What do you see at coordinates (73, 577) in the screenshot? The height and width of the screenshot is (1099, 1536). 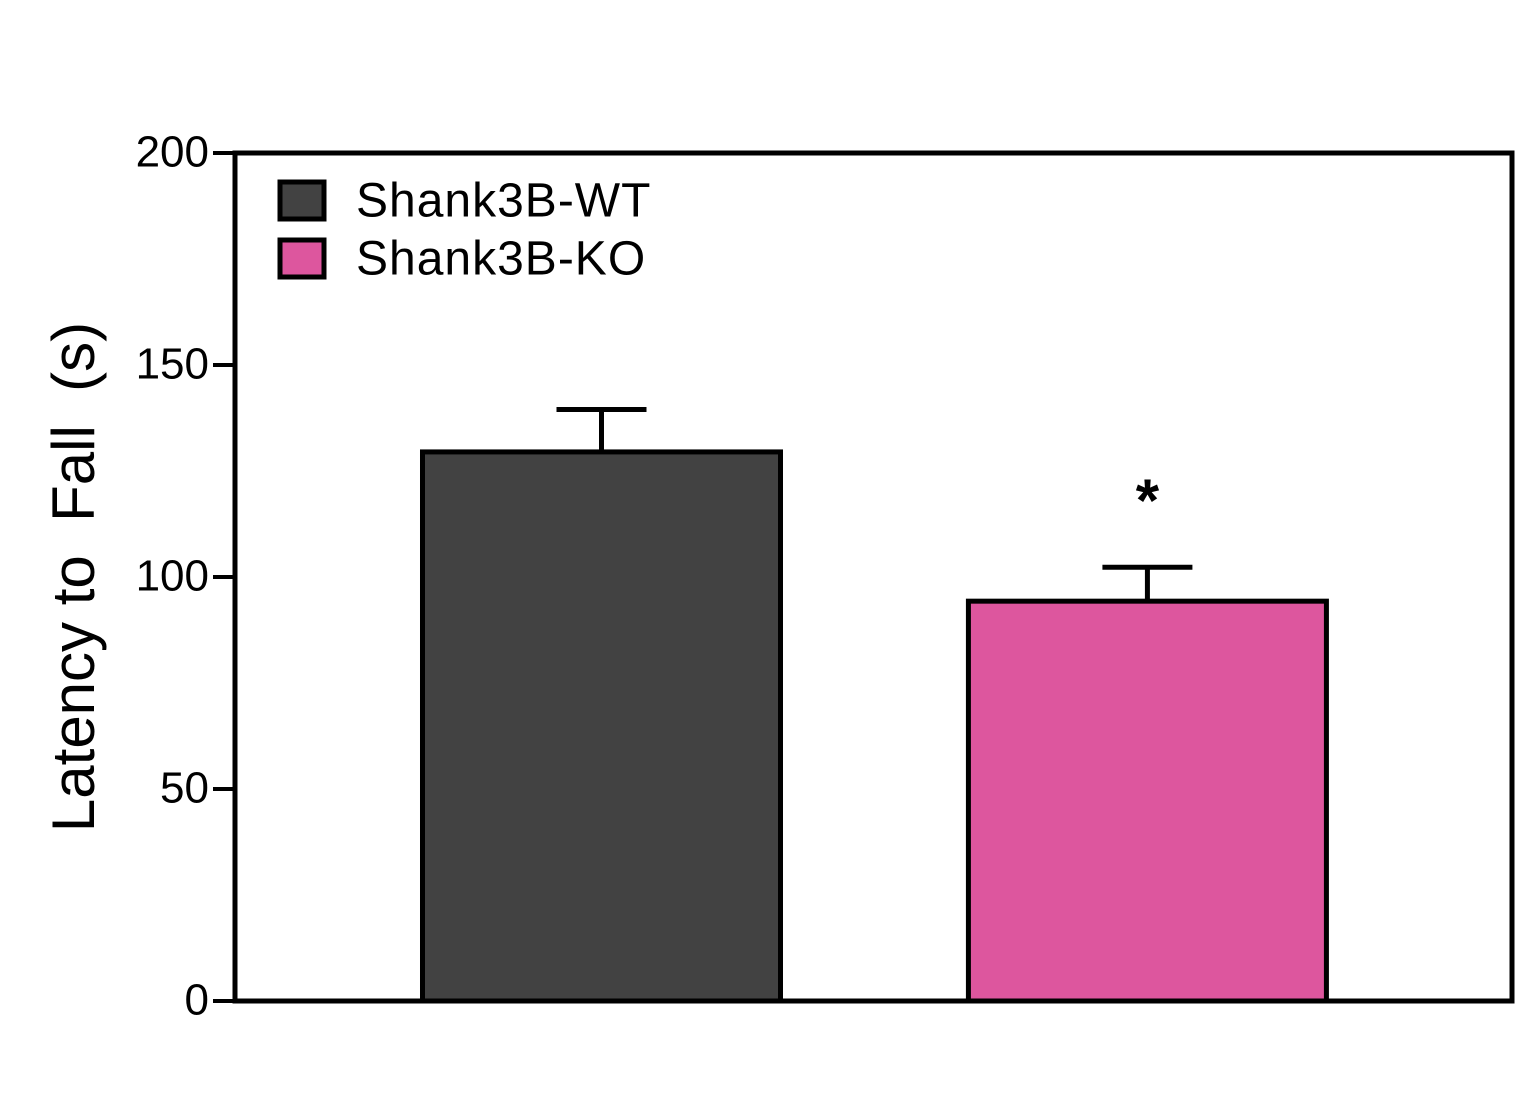 I see `y-axis-label: Latency to Fall (s)` at bounding box center [73, 577].